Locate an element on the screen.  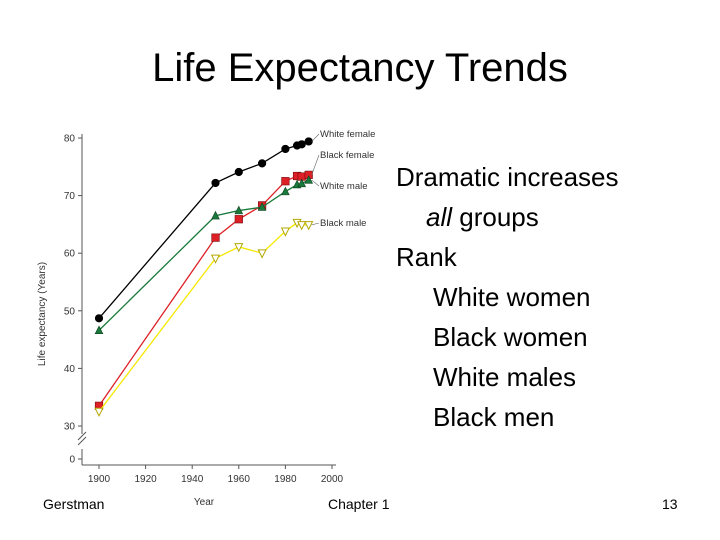
y-tick-label: 40 is located at coordinates (70, 369).